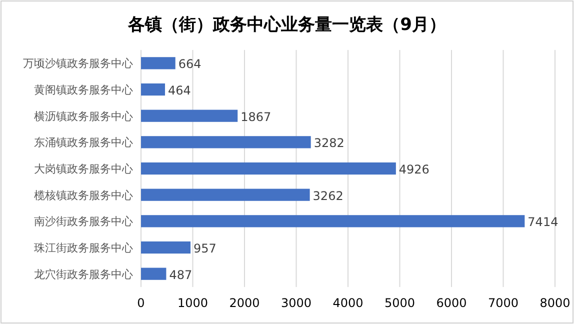 The height and width of the screenshot is (324, 574). Describe the element at coordinates (503, 303) in the screenshot. I see `x-tick-label: 7000` at that location.